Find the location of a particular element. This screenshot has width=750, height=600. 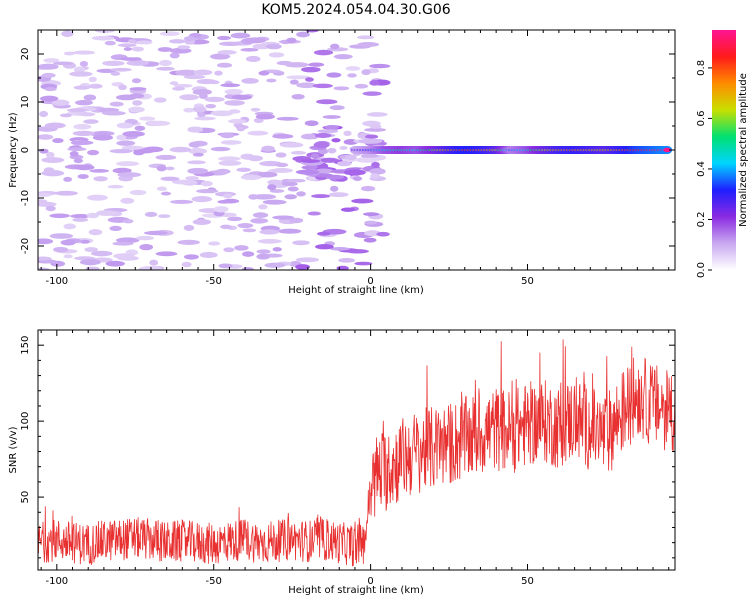

snr-y-tick-label: 100 is located at coordinates (25, 421).